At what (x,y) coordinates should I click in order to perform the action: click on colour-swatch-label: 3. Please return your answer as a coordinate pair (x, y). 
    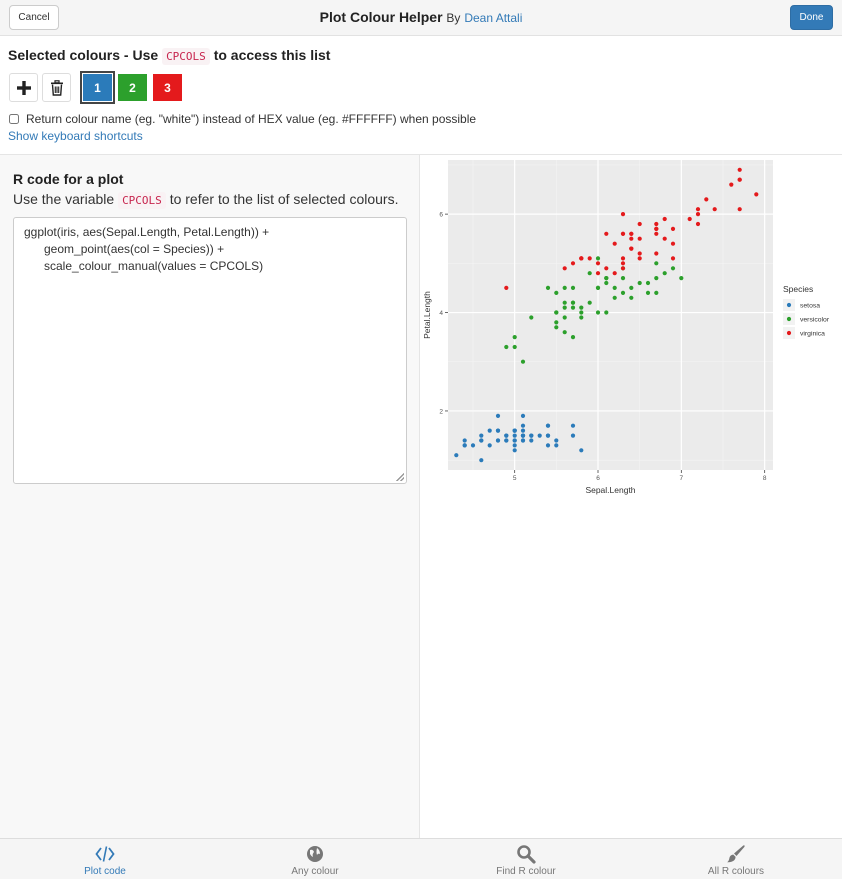
    Looking at the image, I should click on (167, 87).